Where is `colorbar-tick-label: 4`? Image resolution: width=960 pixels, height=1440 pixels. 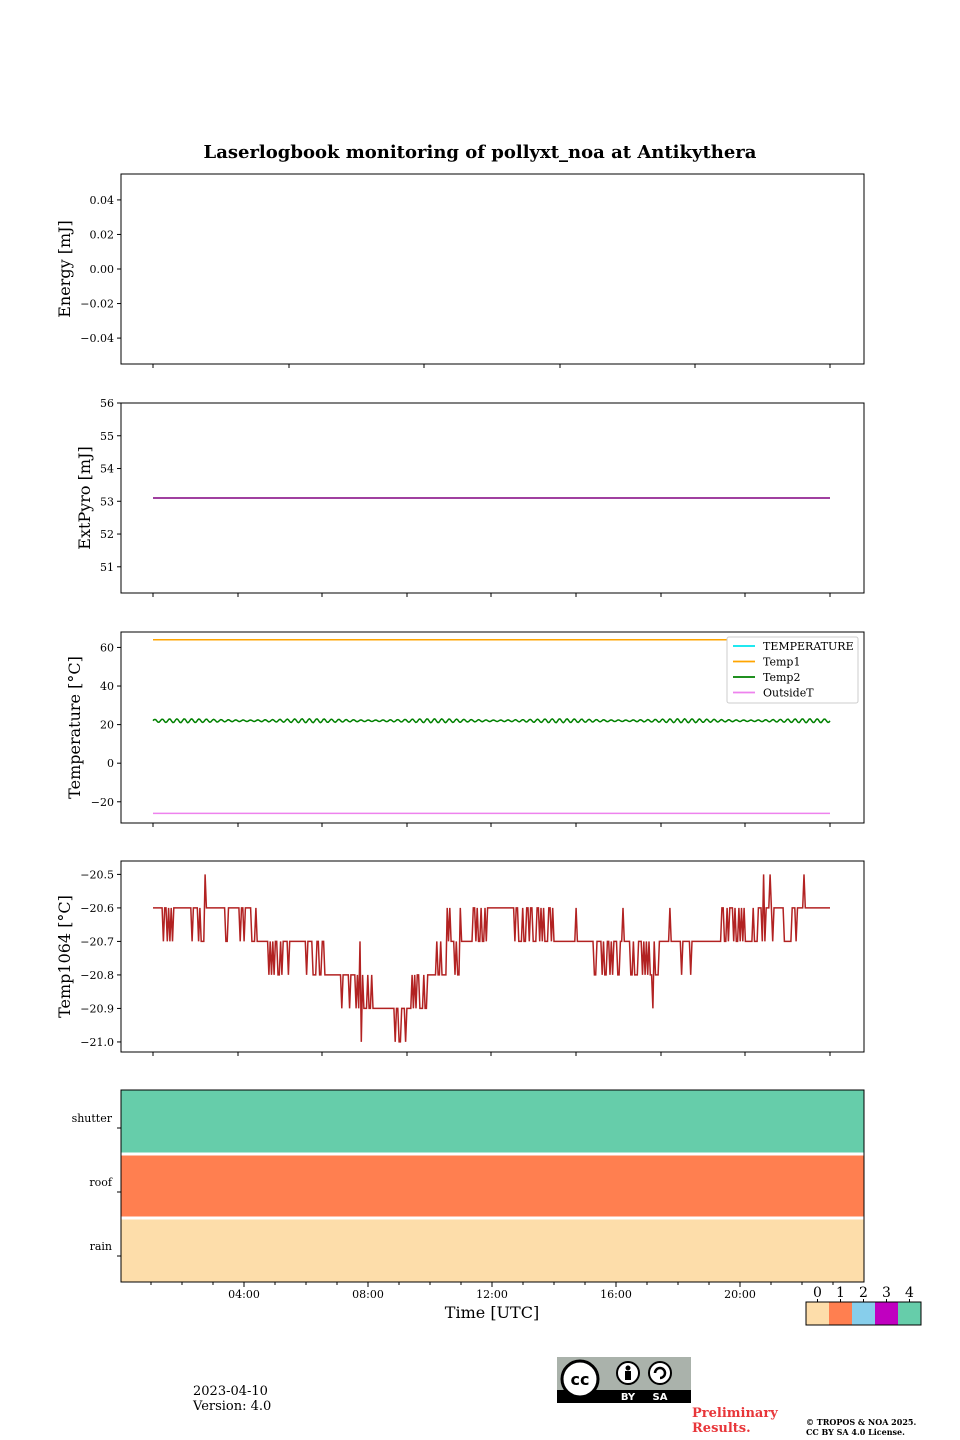
colorbar-tick-label: 4 is located at coordinates (909, 1293).